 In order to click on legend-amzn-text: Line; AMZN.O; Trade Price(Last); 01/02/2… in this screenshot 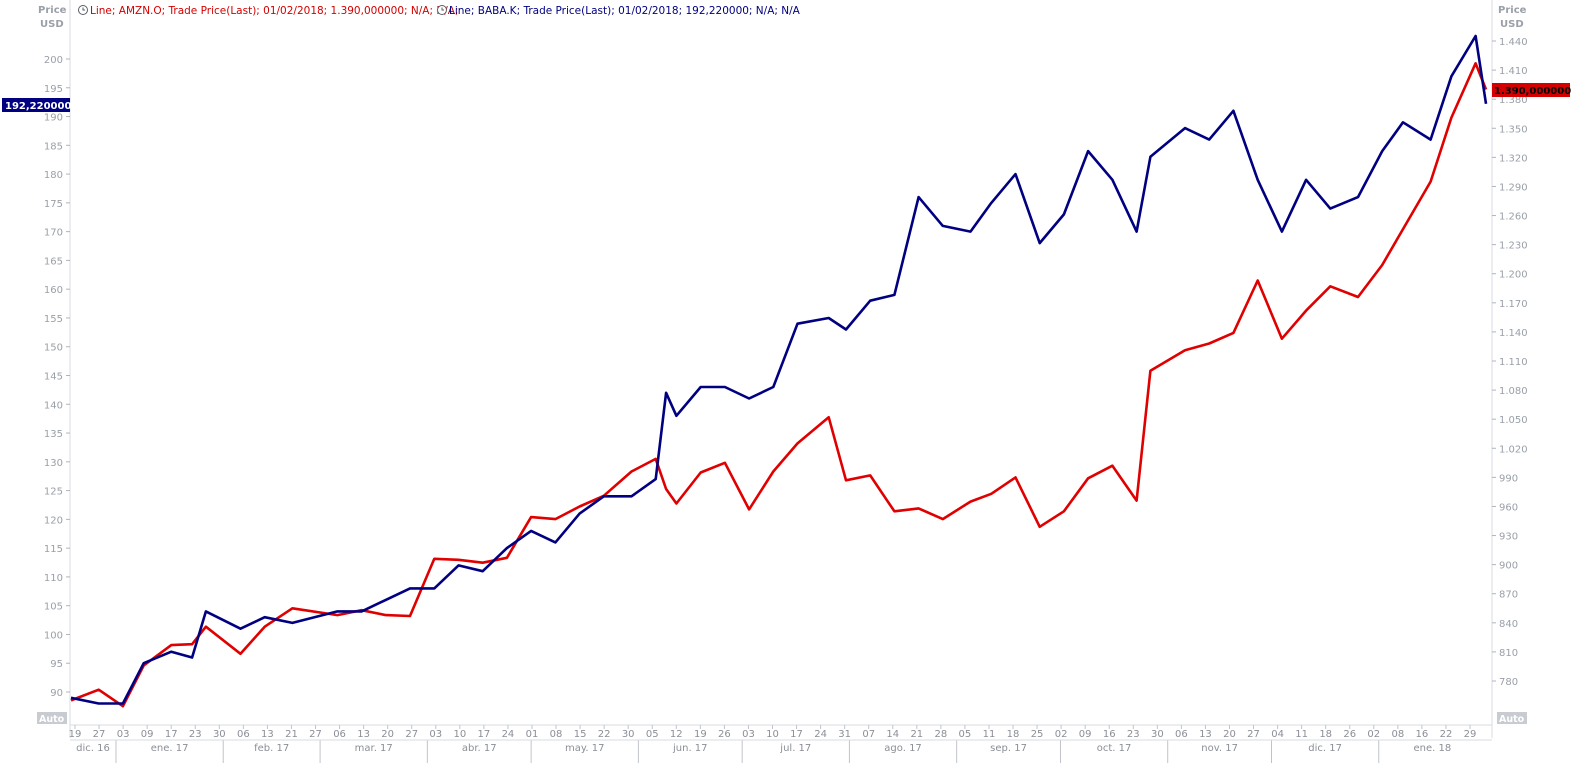, I will do `click(274, 11)`.